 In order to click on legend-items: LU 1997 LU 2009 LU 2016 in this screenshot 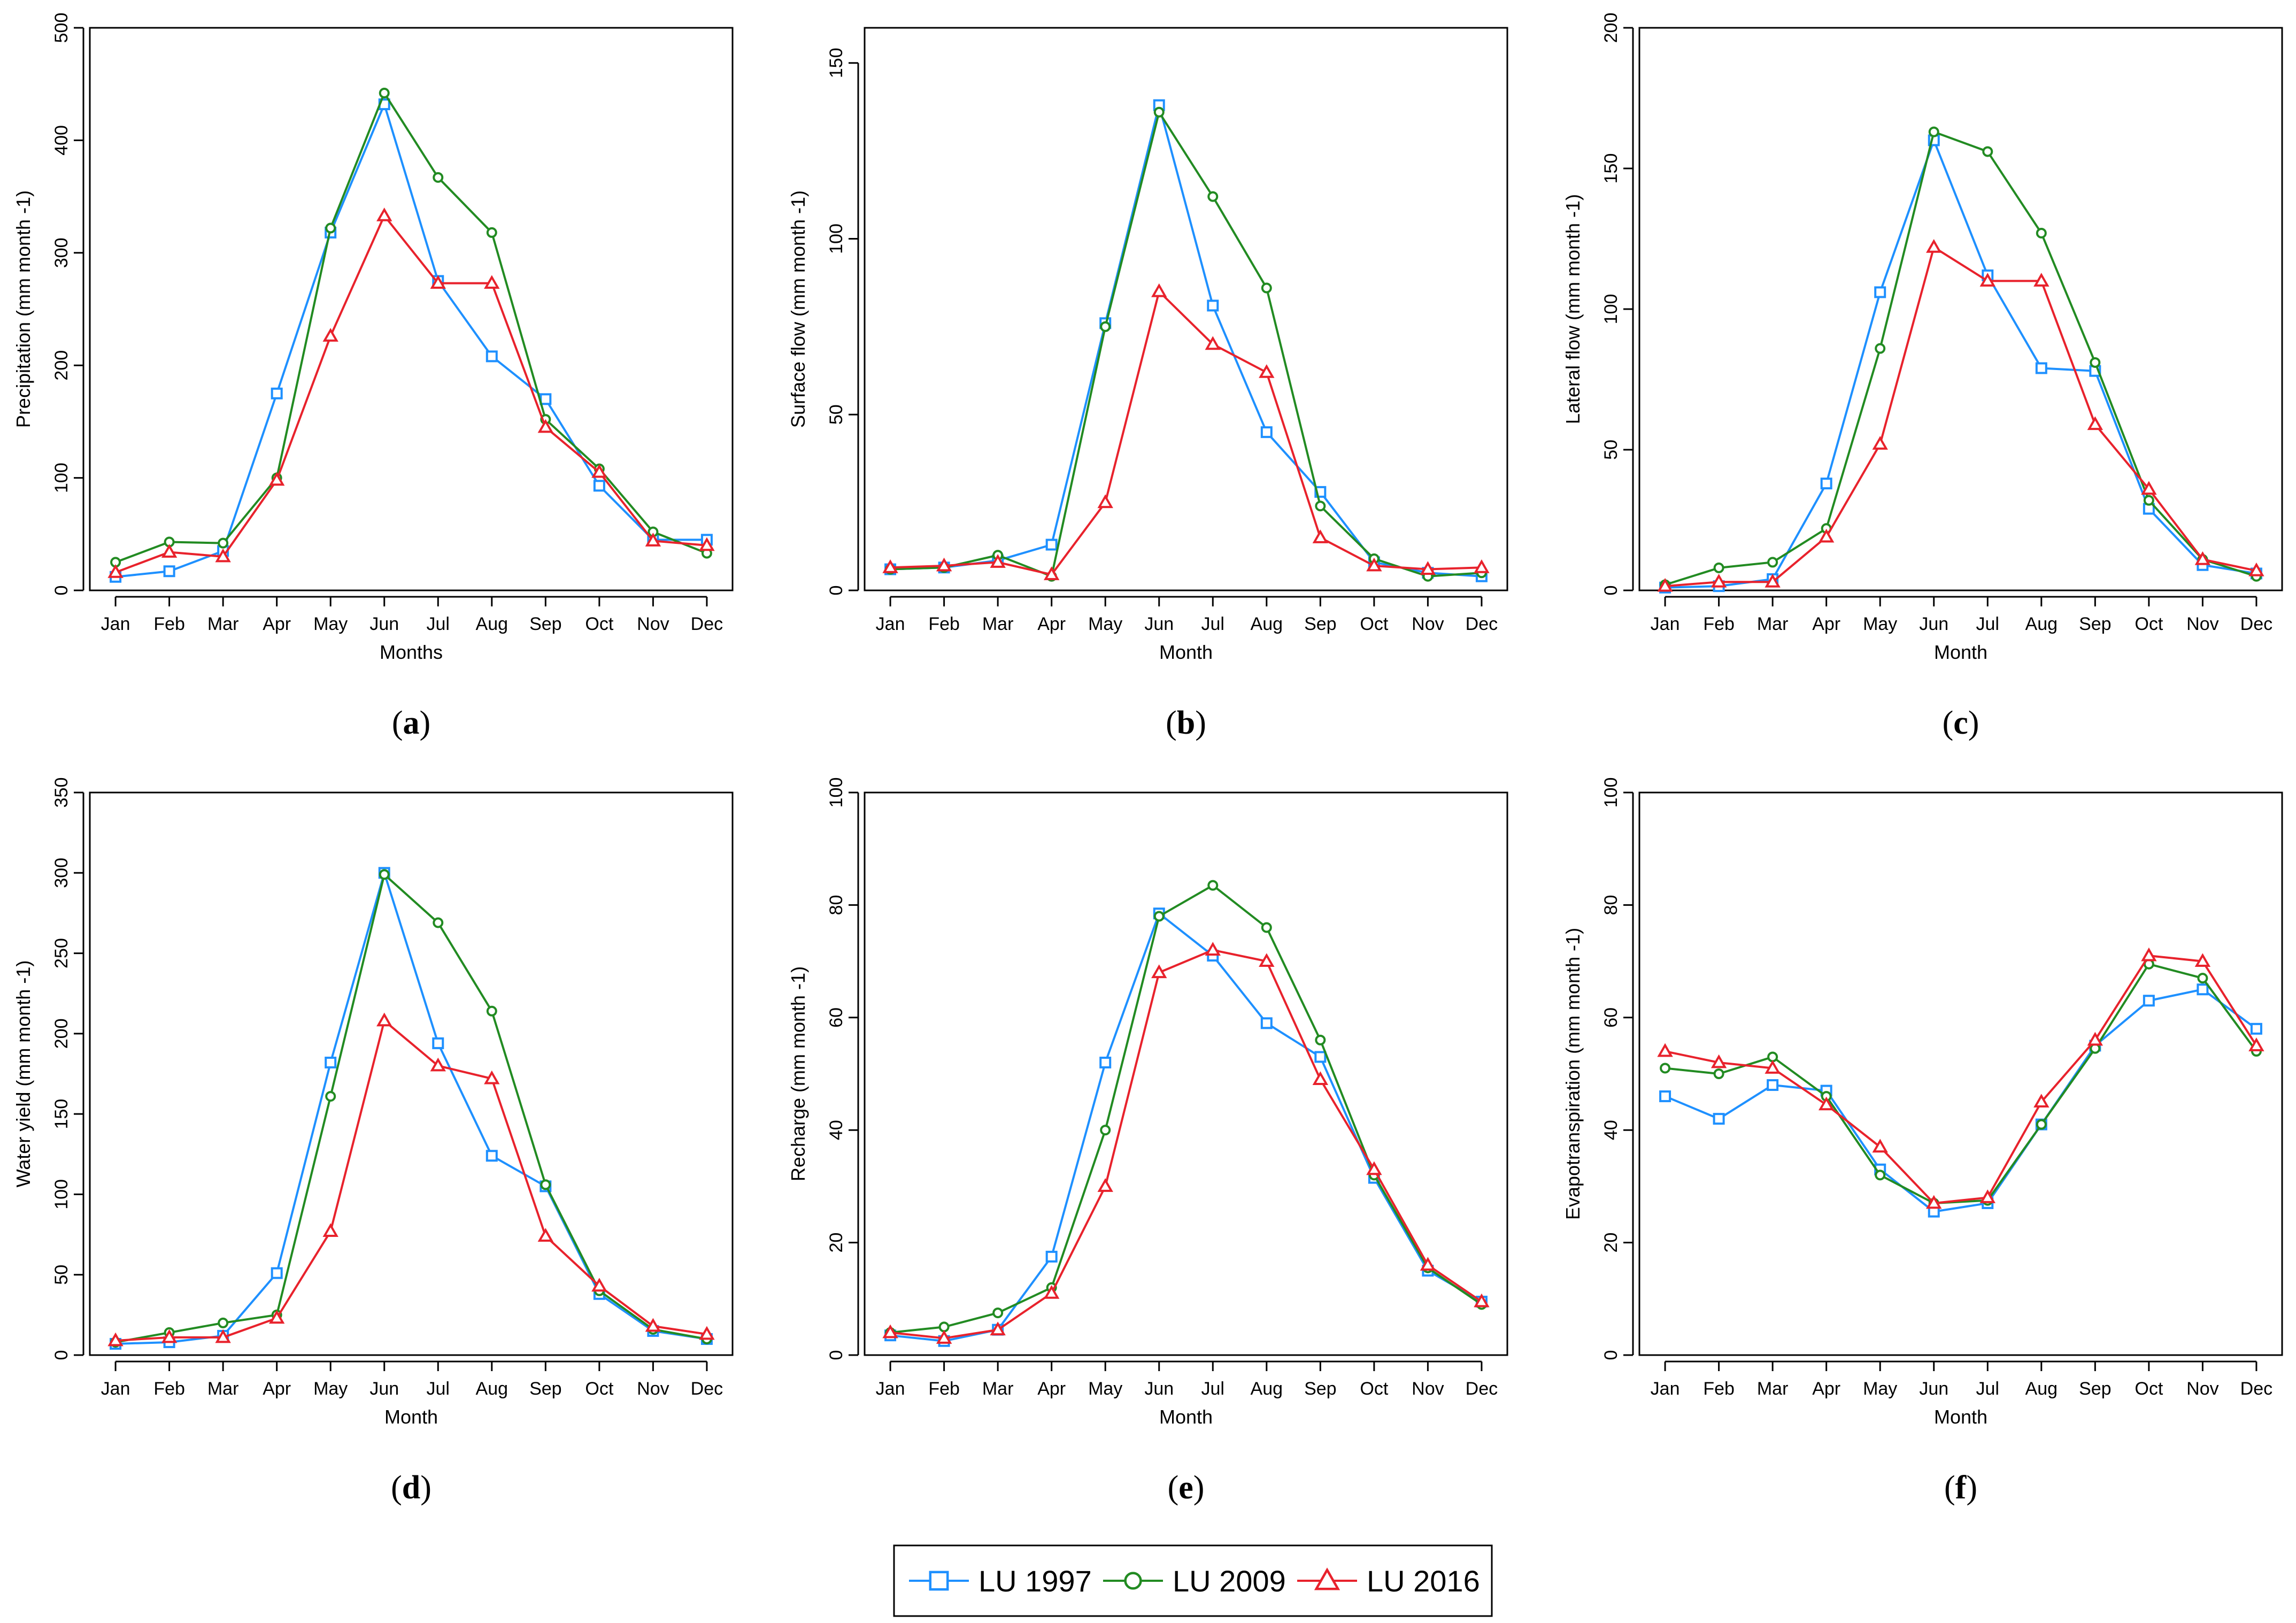, I will do `click(1194, 1581)`.